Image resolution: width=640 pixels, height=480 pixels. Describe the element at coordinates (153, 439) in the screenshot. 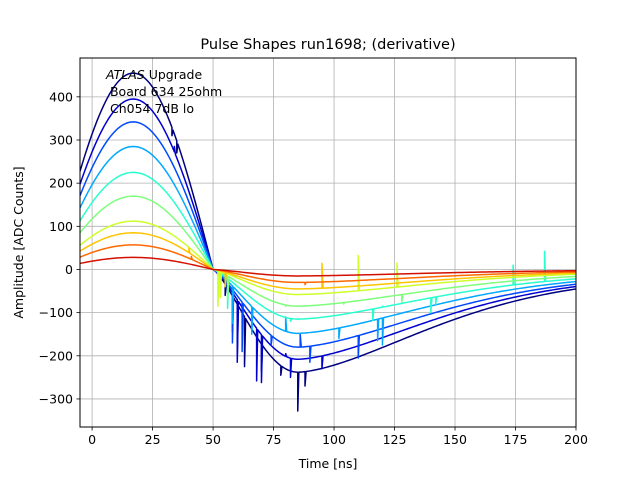

I see `x-tick-label: 25` at that location.